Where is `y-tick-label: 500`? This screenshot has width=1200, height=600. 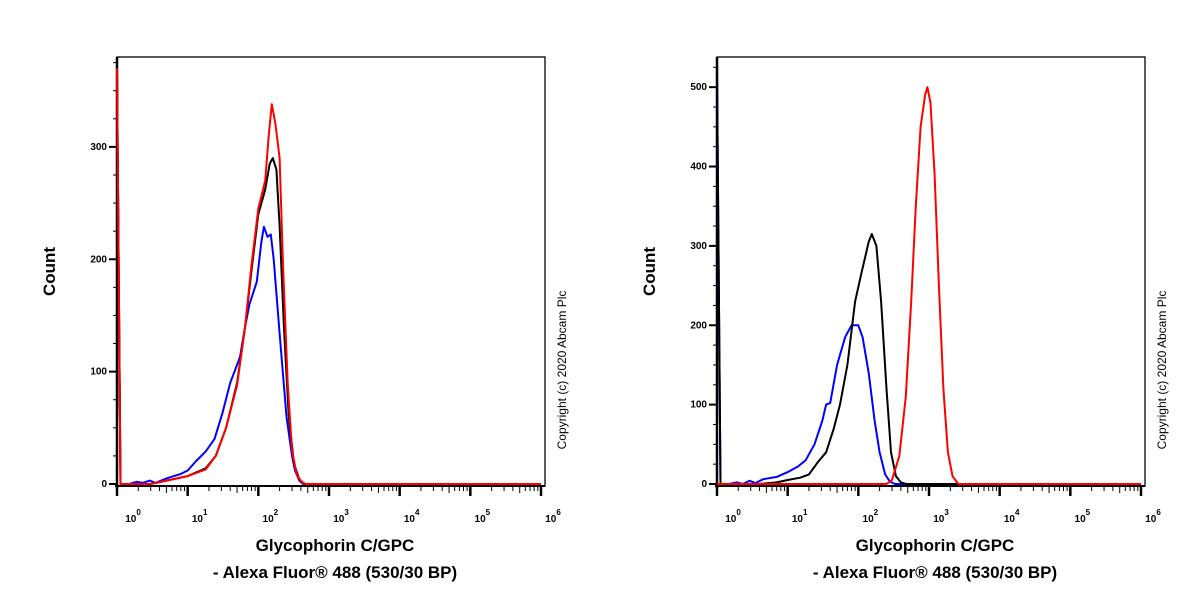 y-tick-label: 500 is located at coordinates (698, 87).